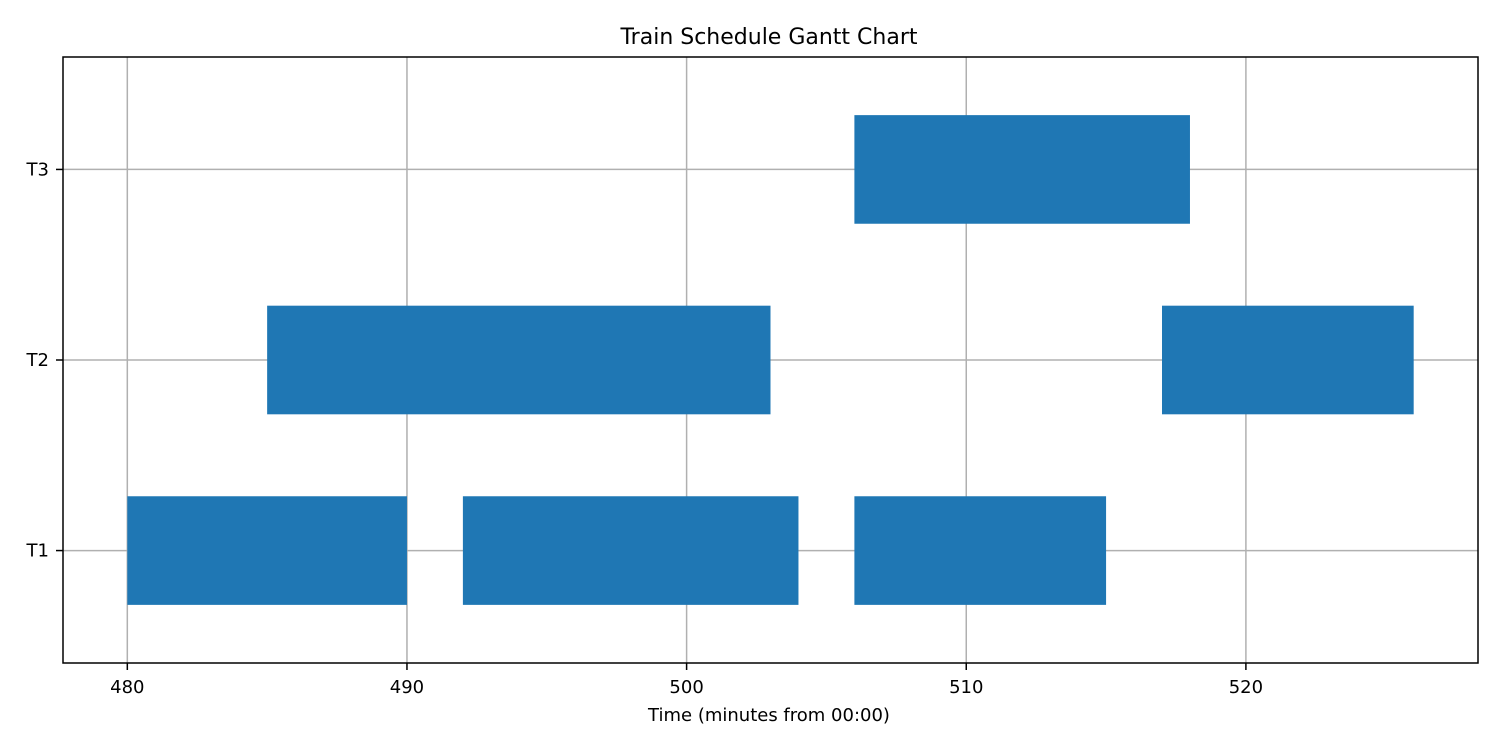  Describe the element at coordinates (37, 551) in the screenshot. I see `y-tick-label: T1` at that location.